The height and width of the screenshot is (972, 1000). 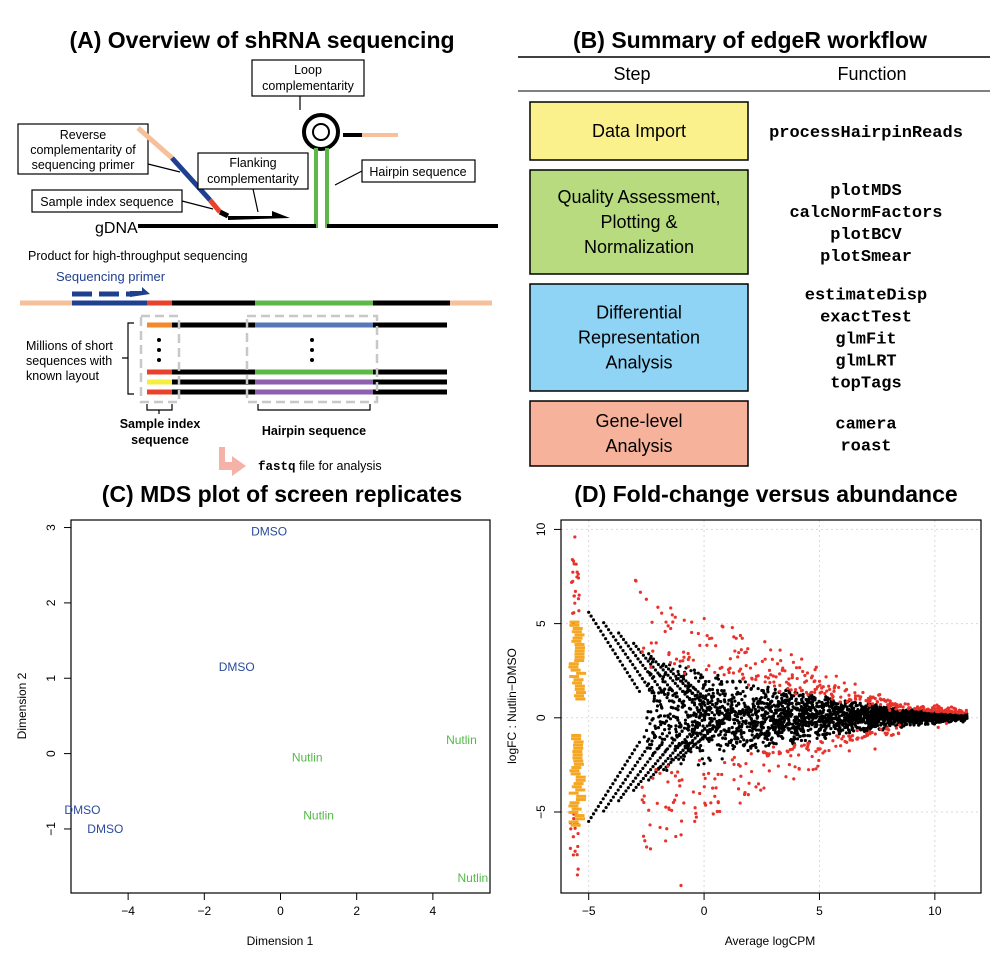 What do you see at coordinates (83, 135) in the screenshot?
I see `reverse-label-1: Reverse` at bounding box center [83, 135].